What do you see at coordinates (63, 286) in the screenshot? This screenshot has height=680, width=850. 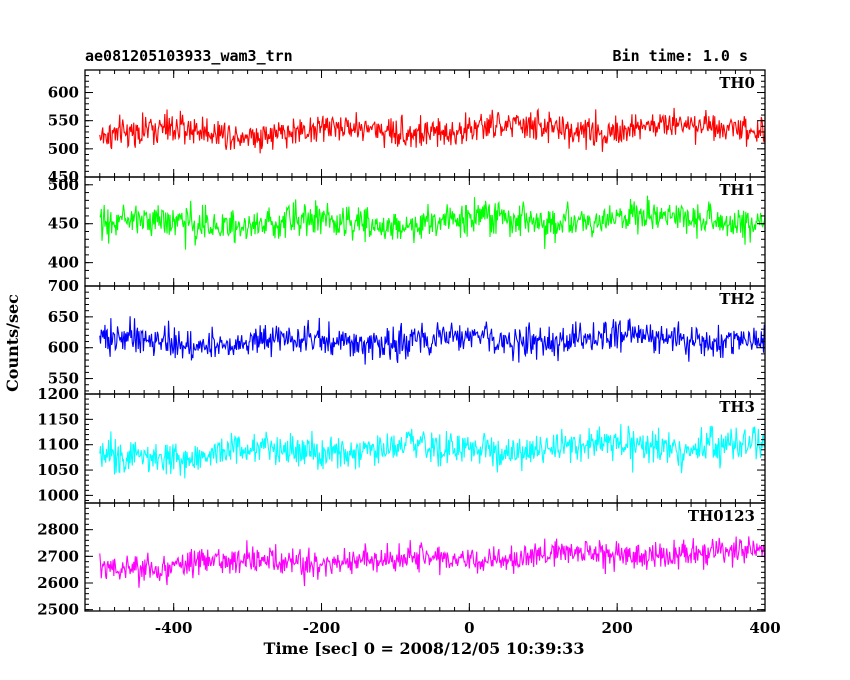 I see `y-tick-label: 700` at bounding box center [63, 286].